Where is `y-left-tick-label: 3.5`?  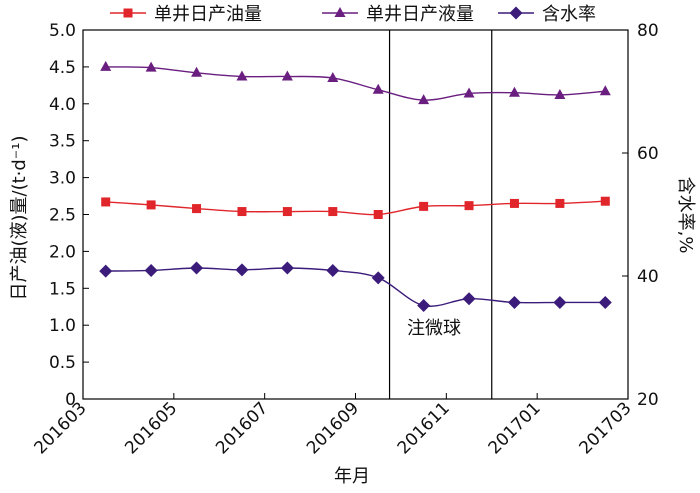
y-left-tick-label: 3.5 is located at coordinates (62, 142).